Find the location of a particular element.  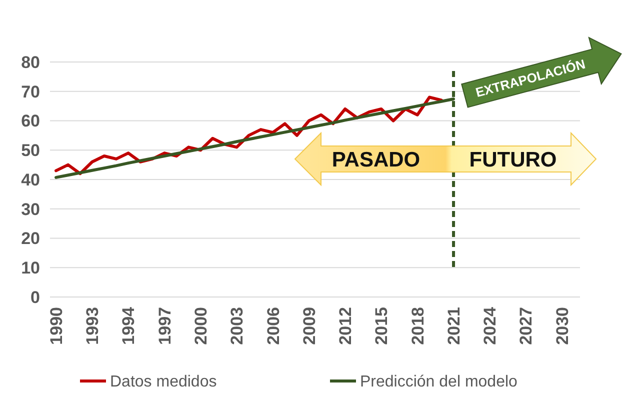

x-tick-label: 2003 is located at coordinates (237, 326).